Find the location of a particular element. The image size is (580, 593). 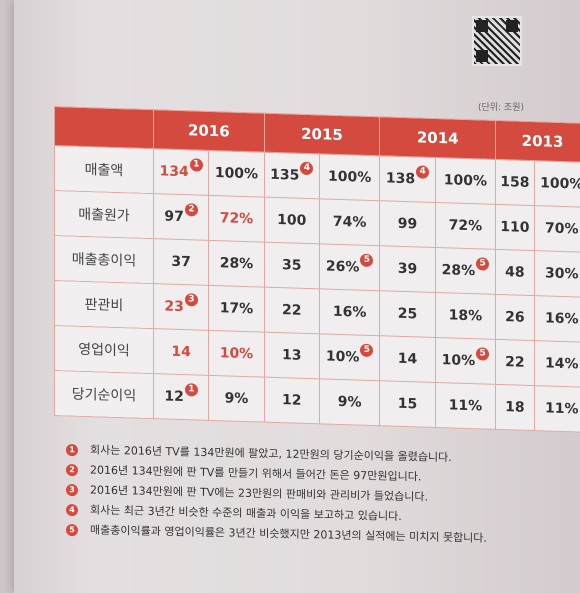

table-cell: 72% is located at coordinates (236, 219).